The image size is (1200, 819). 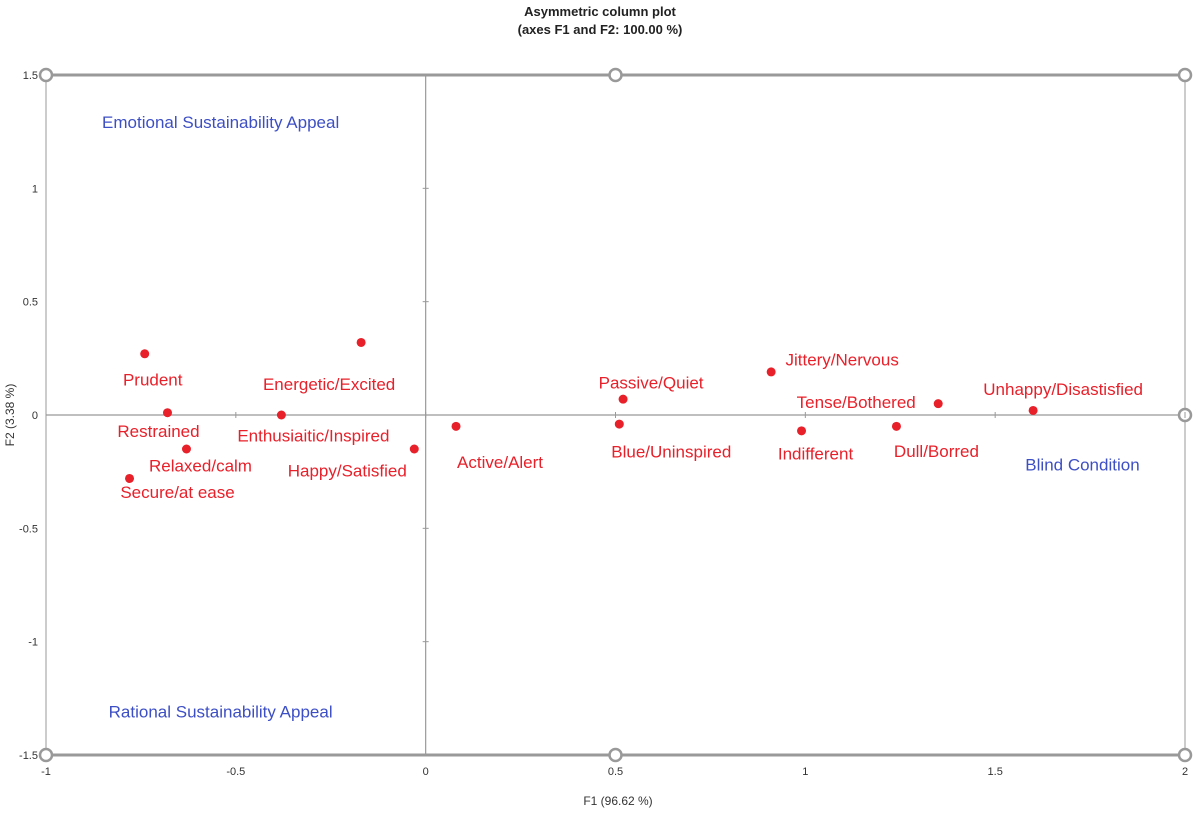 I want to click on data-point-label: Blue/Uninspired, so click(x=671, y=452).